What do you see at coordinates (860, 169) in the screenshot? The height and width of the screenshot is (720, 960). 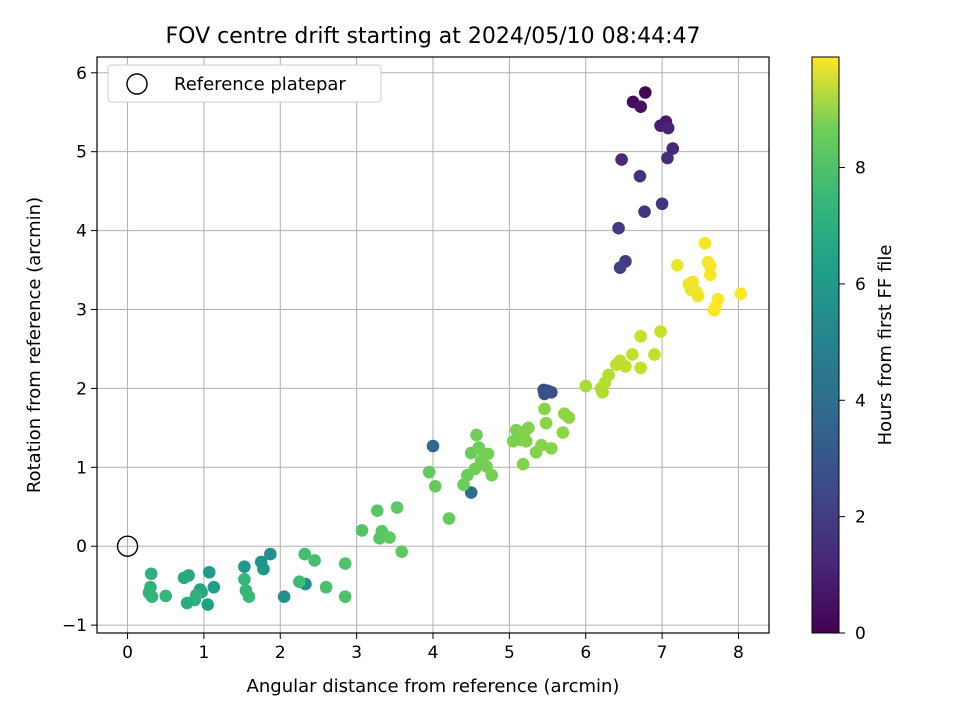 I see `colorbar-tick-label: 8` at bounding box center [860, 169].